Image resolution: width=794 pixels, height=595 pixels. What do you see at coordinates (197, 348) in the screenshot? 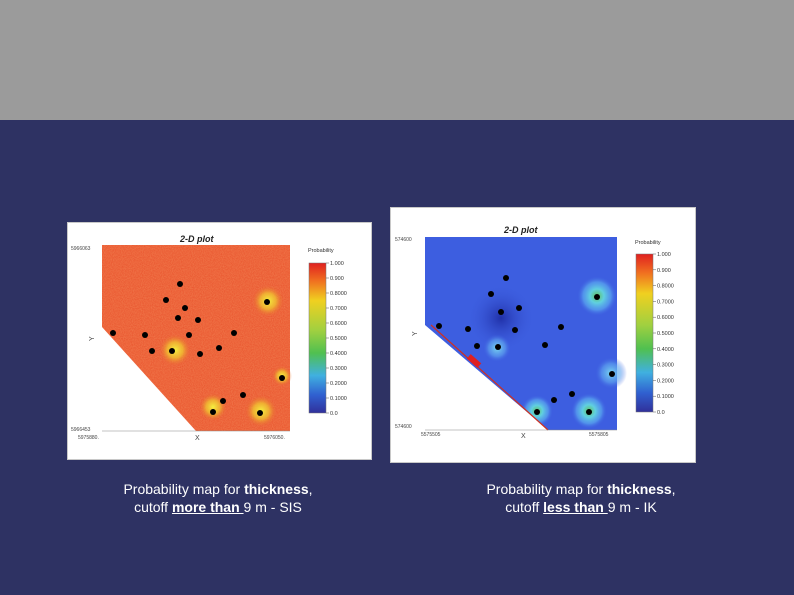
I see `left-well-markers` at bounding box center [197, 348].